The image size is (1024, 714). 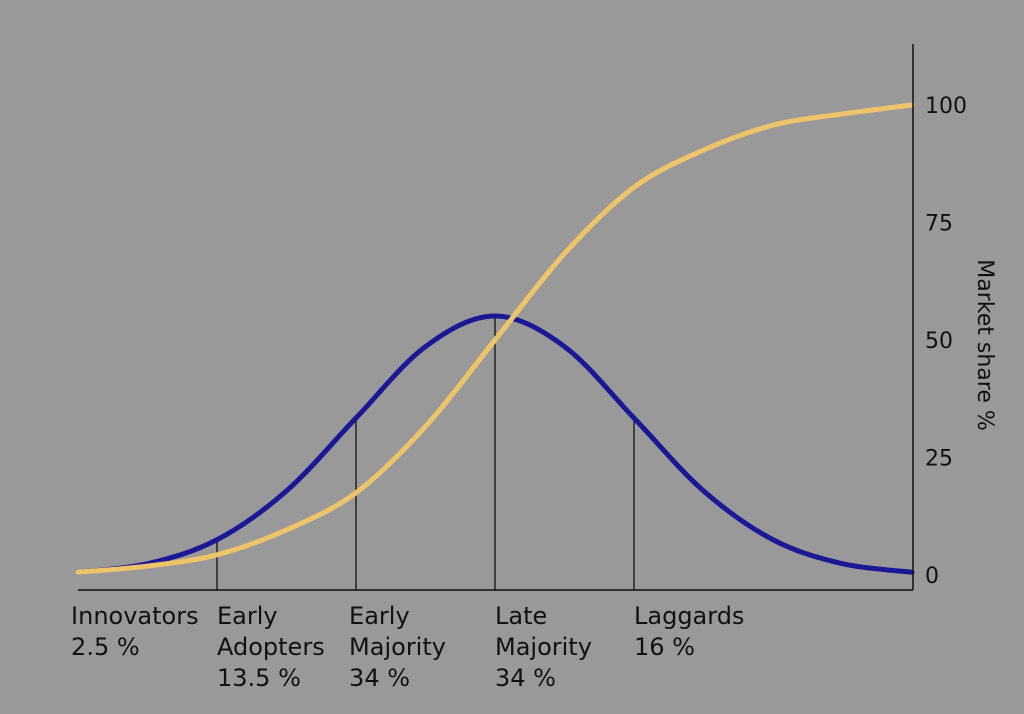 I want to click on segment-label-line: Adopters, so click(x=271, y=647).